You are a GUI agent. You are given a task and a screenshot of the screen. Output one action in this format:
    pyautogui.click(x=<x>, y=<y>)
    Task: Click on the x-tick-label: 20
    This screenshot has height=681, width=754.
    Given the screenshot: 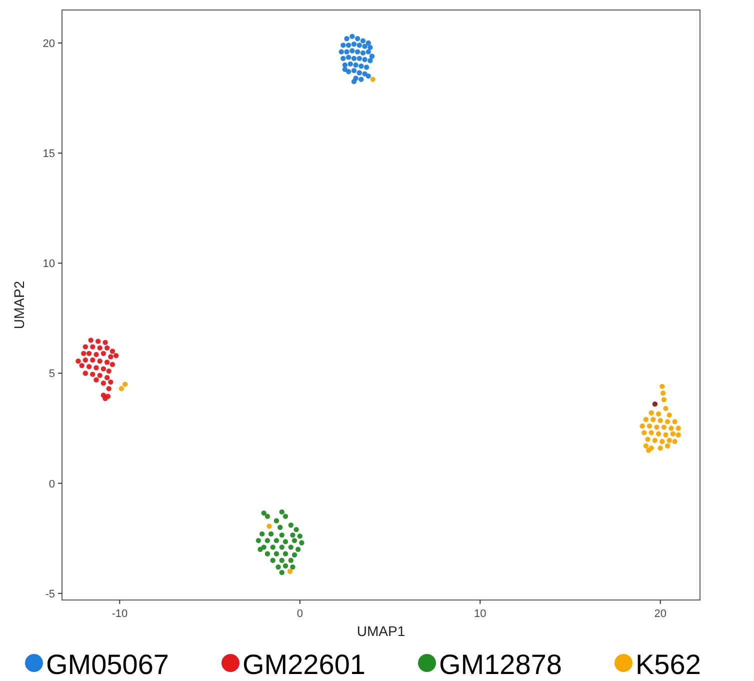 What is the action you would take?
    pyautogui.click(x=660, y=614)
    